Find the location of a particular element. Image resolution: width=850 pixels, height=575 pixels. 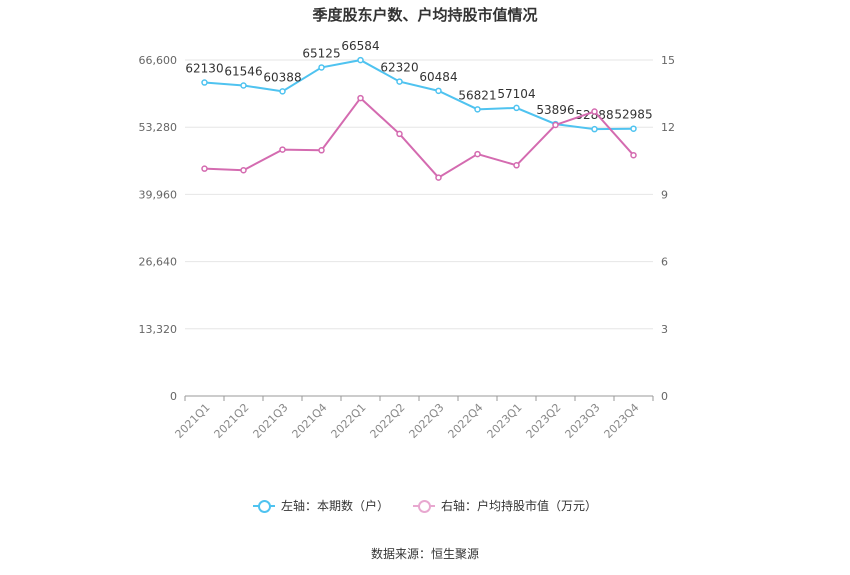

x-tick-label: 2022Q3 is located at coordinates (427, 421).